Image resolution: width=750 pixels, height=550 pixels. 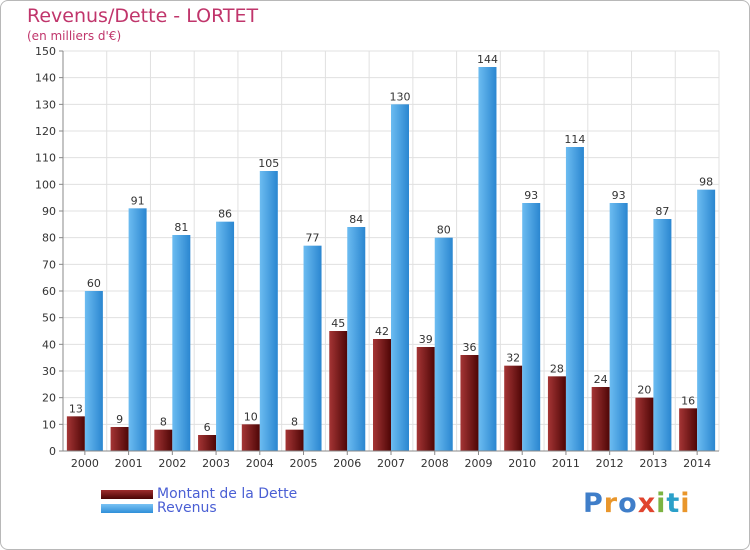 I want to click on x-tick-label: 2011, so click(x=566, y=463).